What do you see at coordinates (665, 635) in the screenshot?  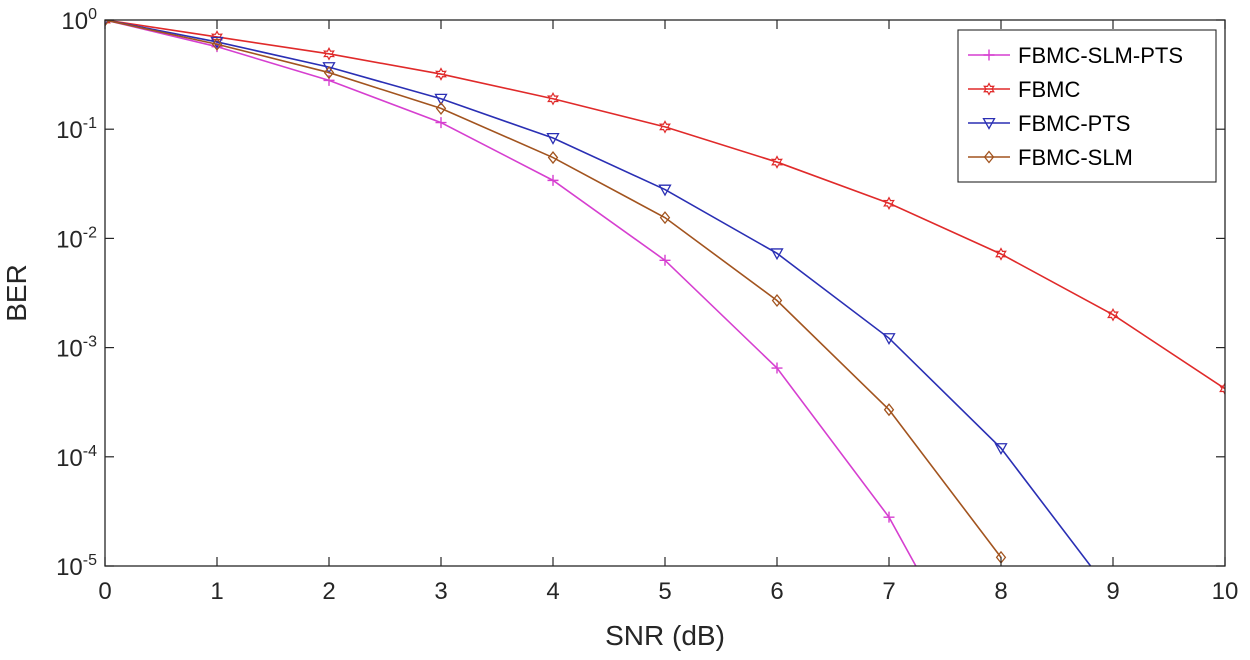 I see `x-axis-label: SNR (dB)` at bounding box center [665, 635].